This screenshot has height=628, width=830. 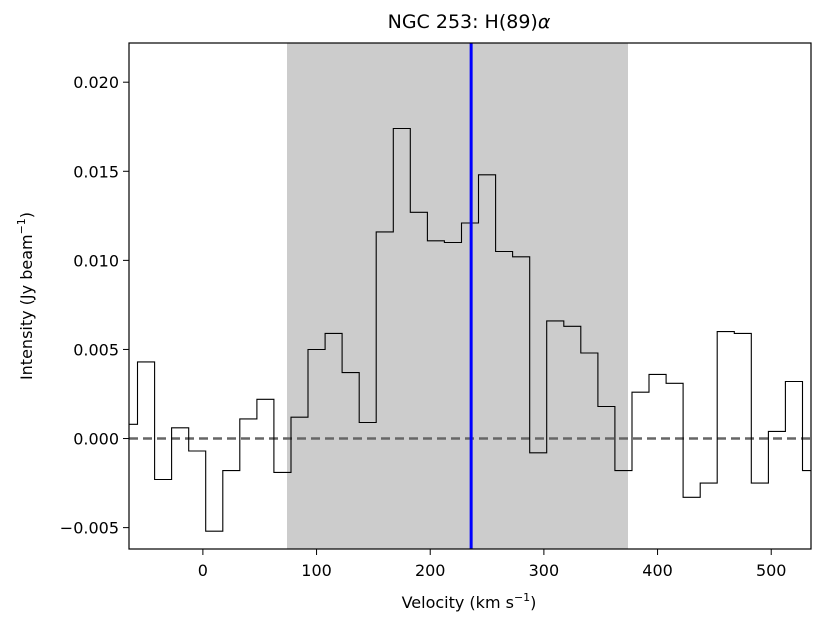 What do you see at coordinates (96, 349) in the screenshot?
I see `y-tick-label: 0.005` at bounding box center [96, 349].